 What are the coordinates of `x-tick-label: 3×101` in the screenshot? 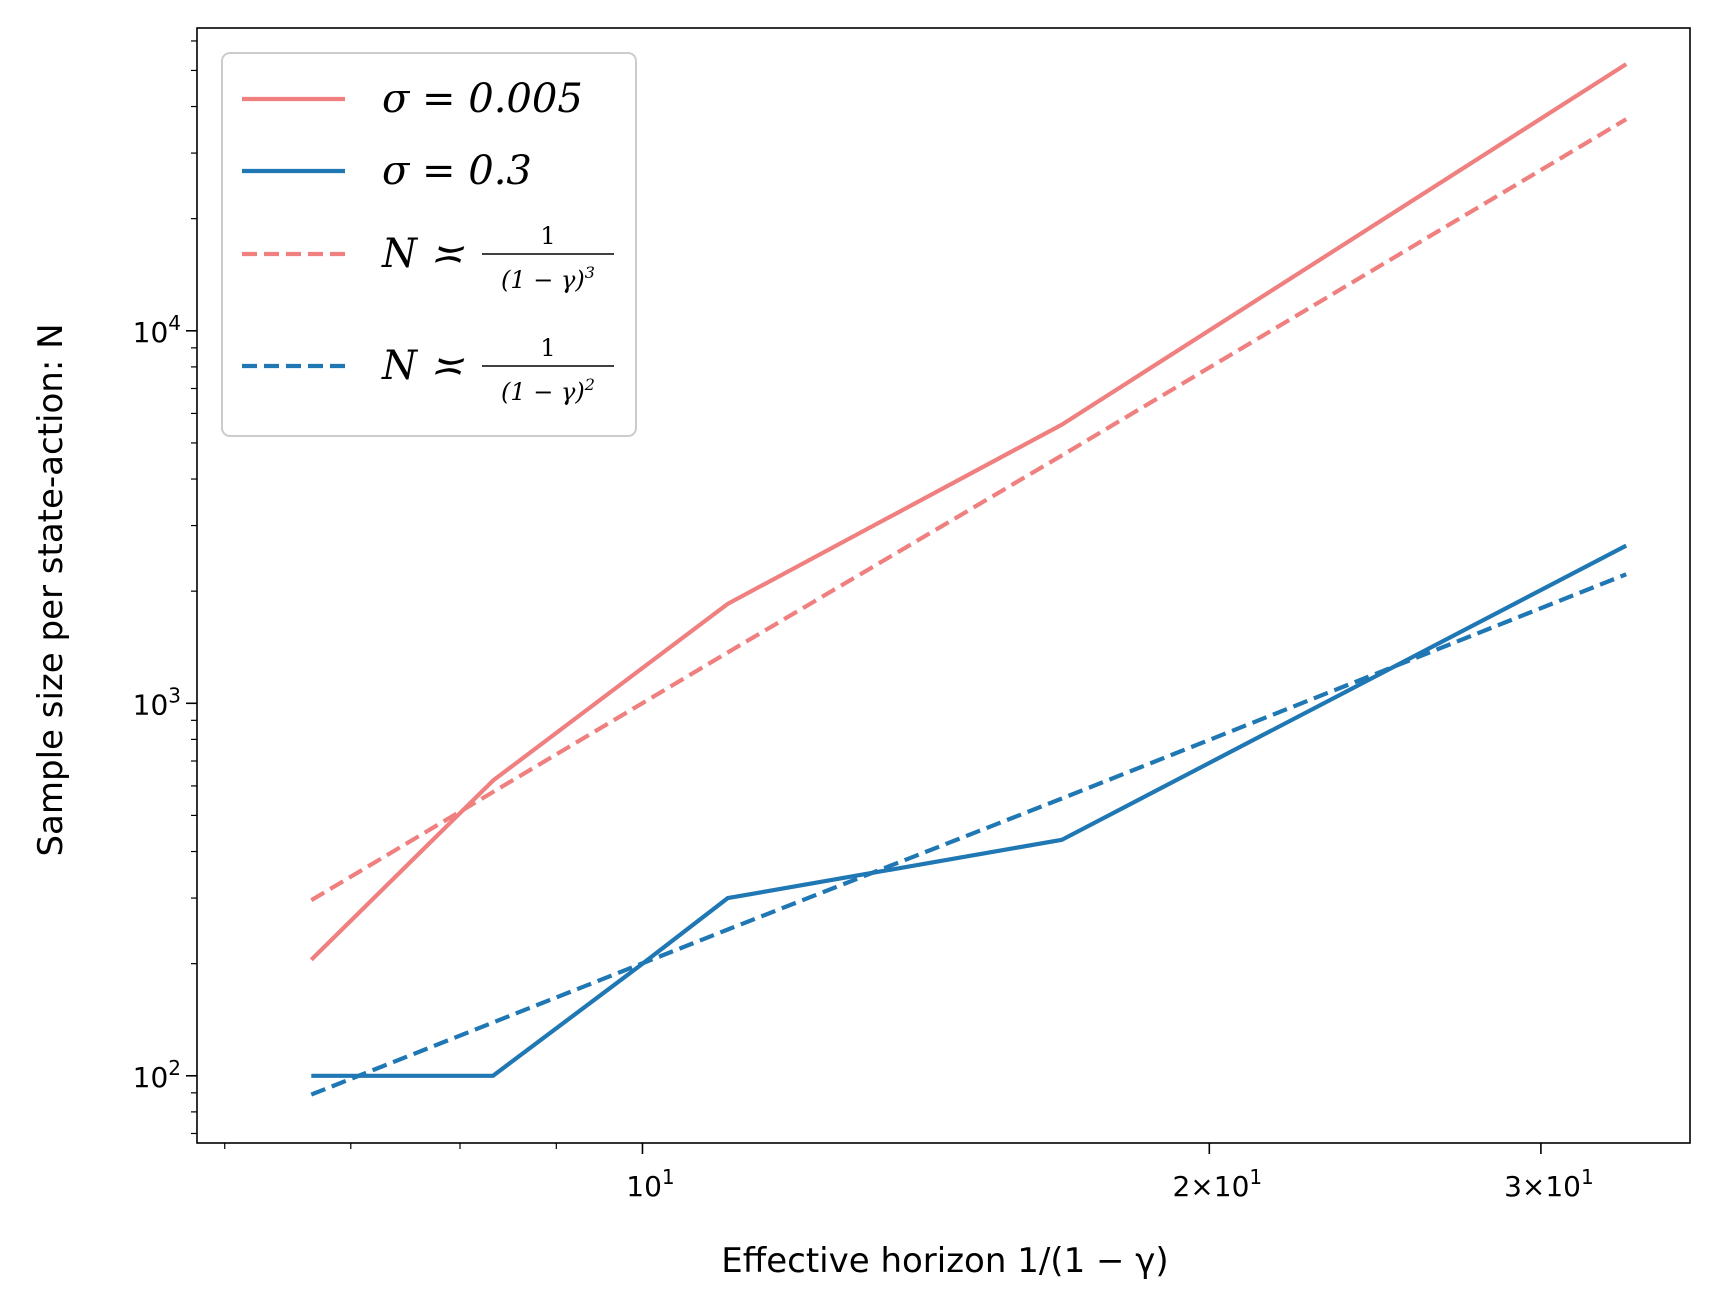 It's located at (1549, 1184).